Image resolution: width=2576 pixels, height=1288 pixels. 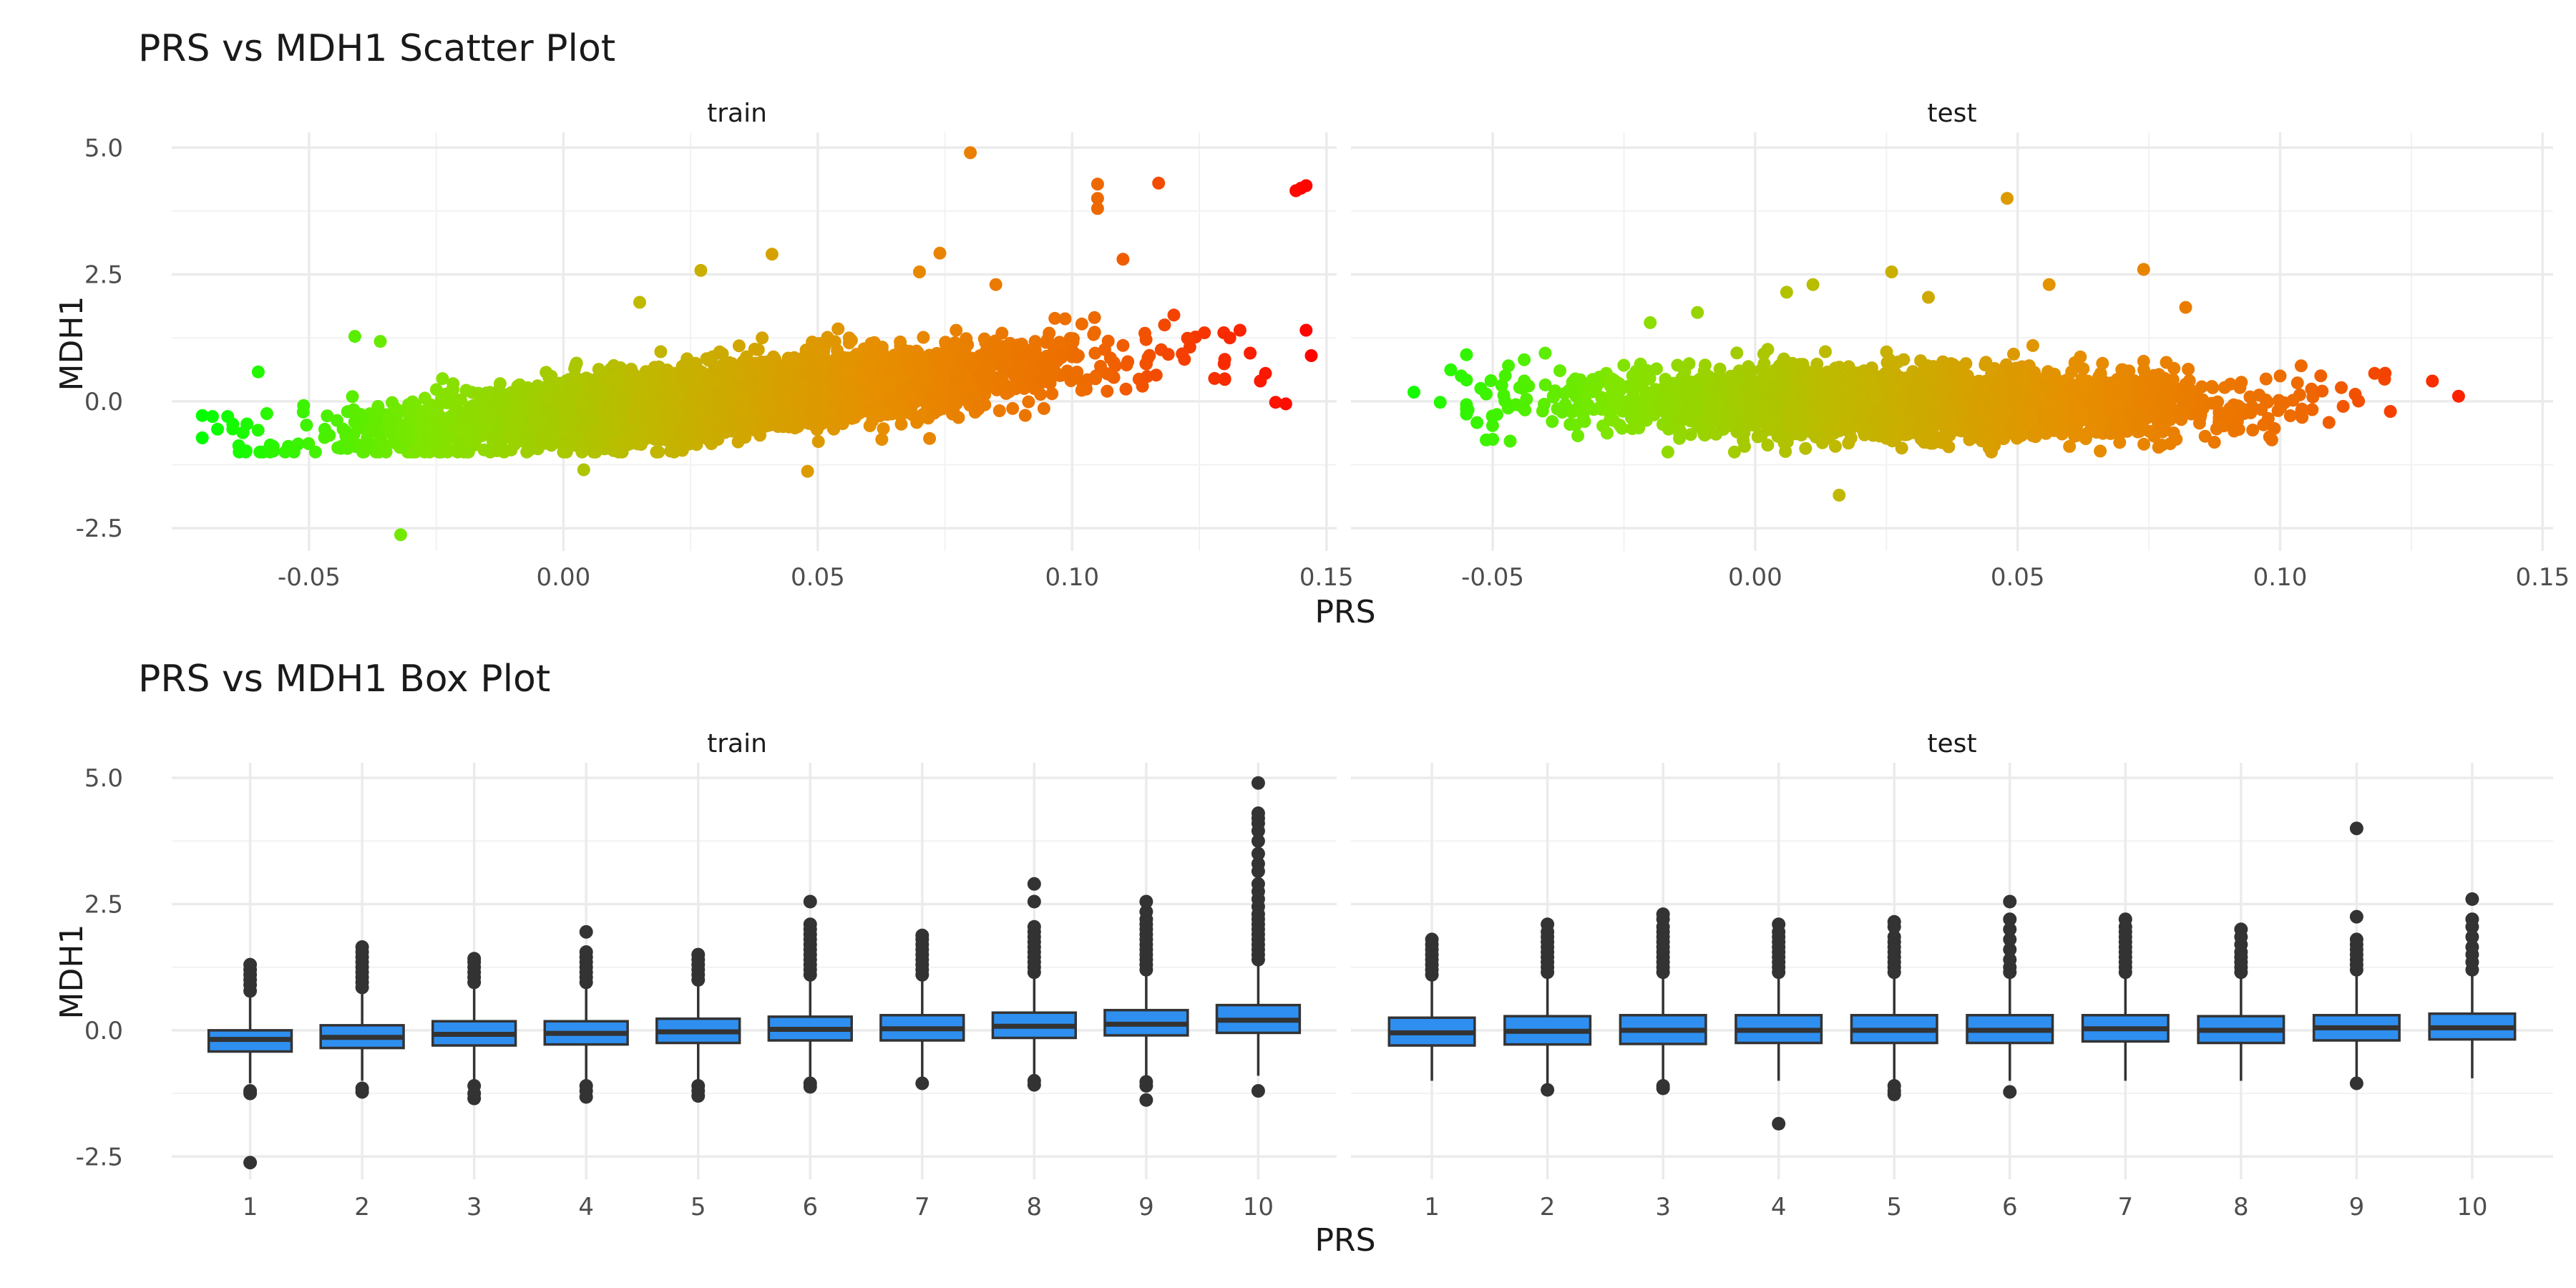 I want to click on scatter-x-tick-label: 0.15, so click(x=1326, y=577).